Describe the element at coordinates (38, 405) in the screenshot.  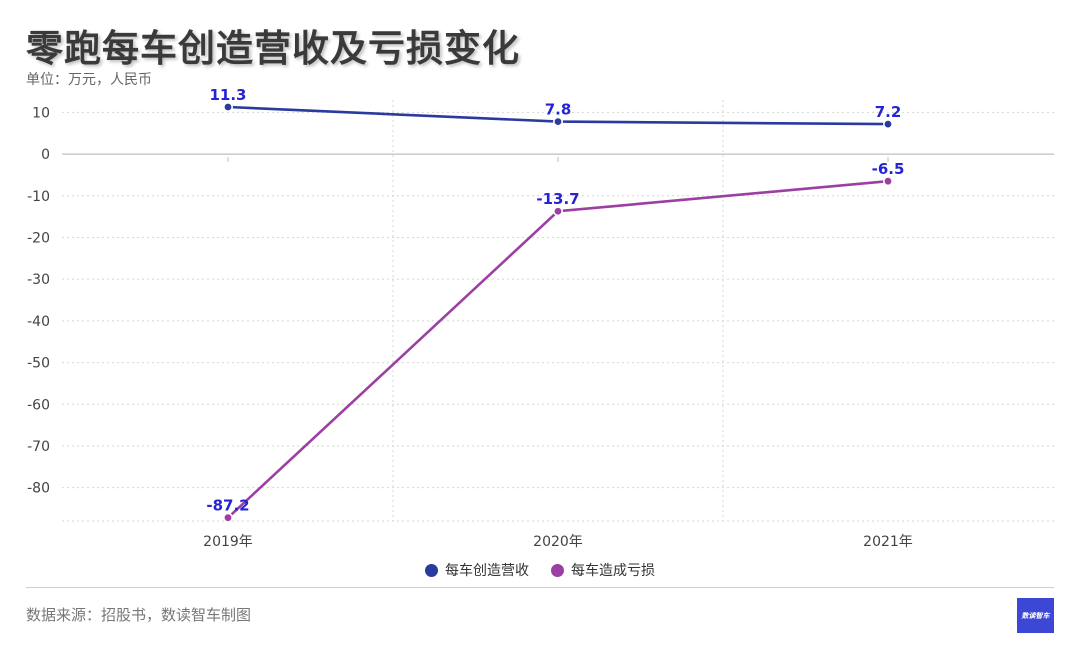
I see `y-tick-label: -60` at that location.